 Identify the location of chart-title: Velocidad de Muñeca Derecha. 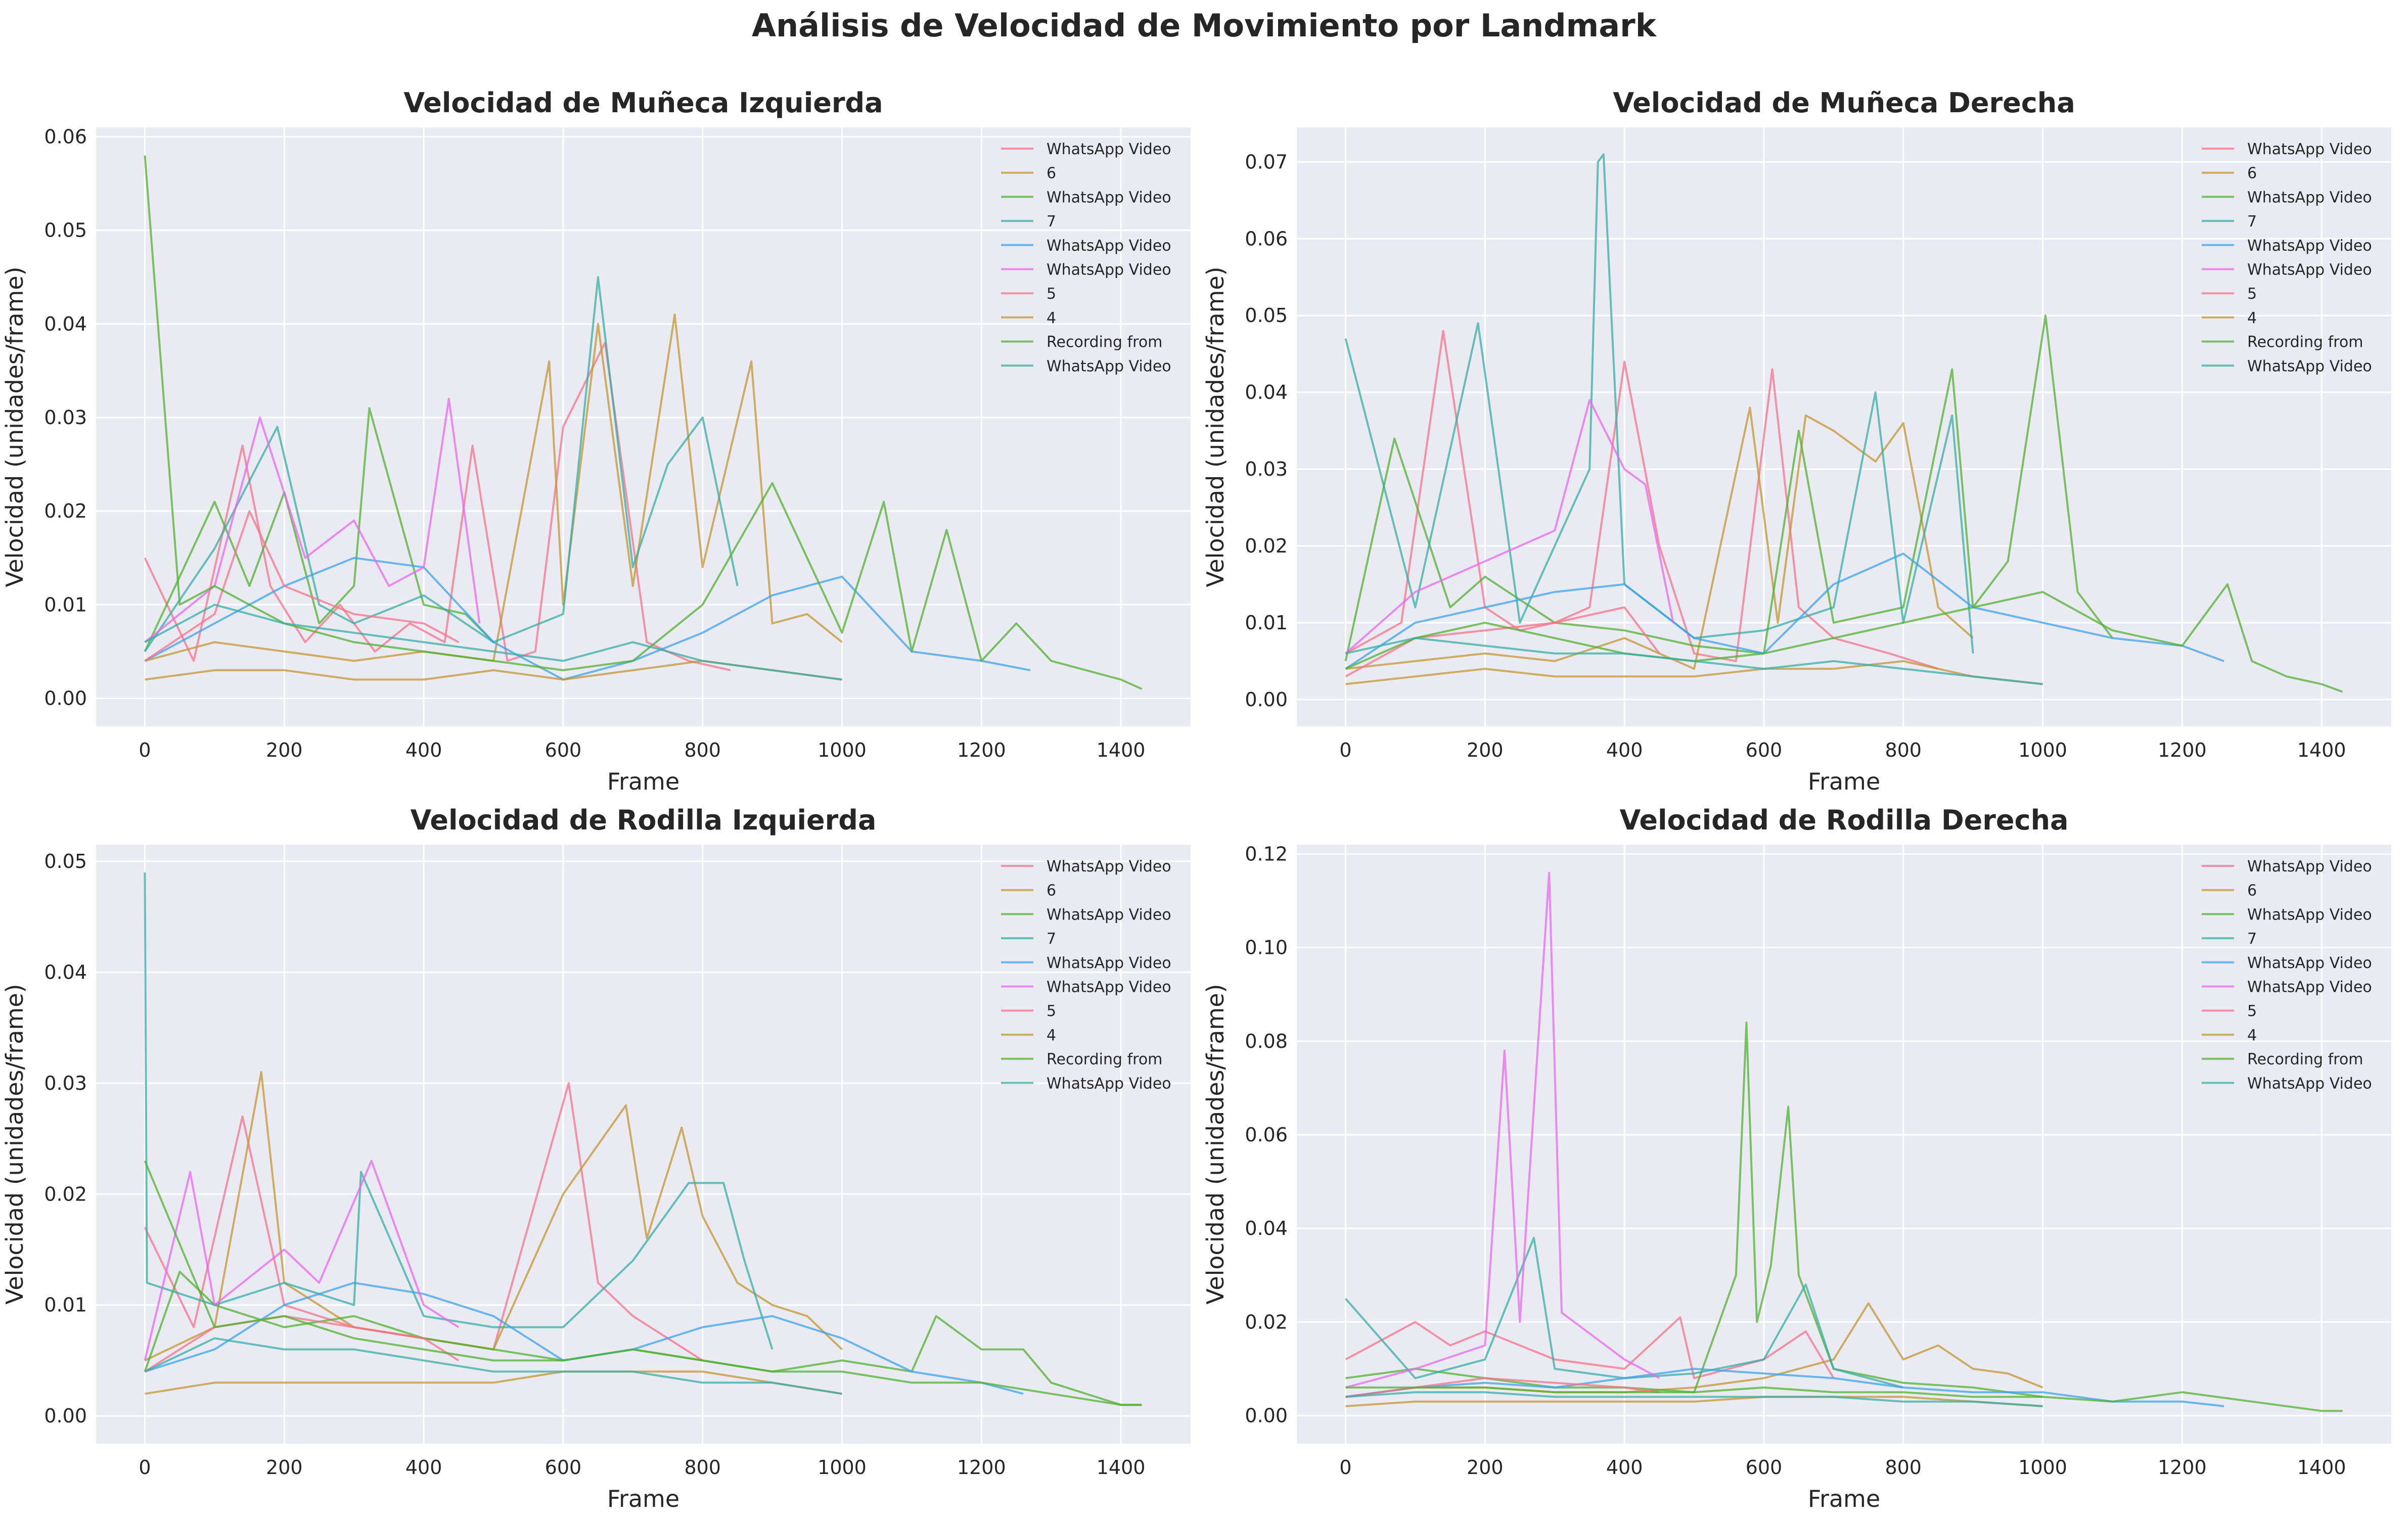
(1844, 103).